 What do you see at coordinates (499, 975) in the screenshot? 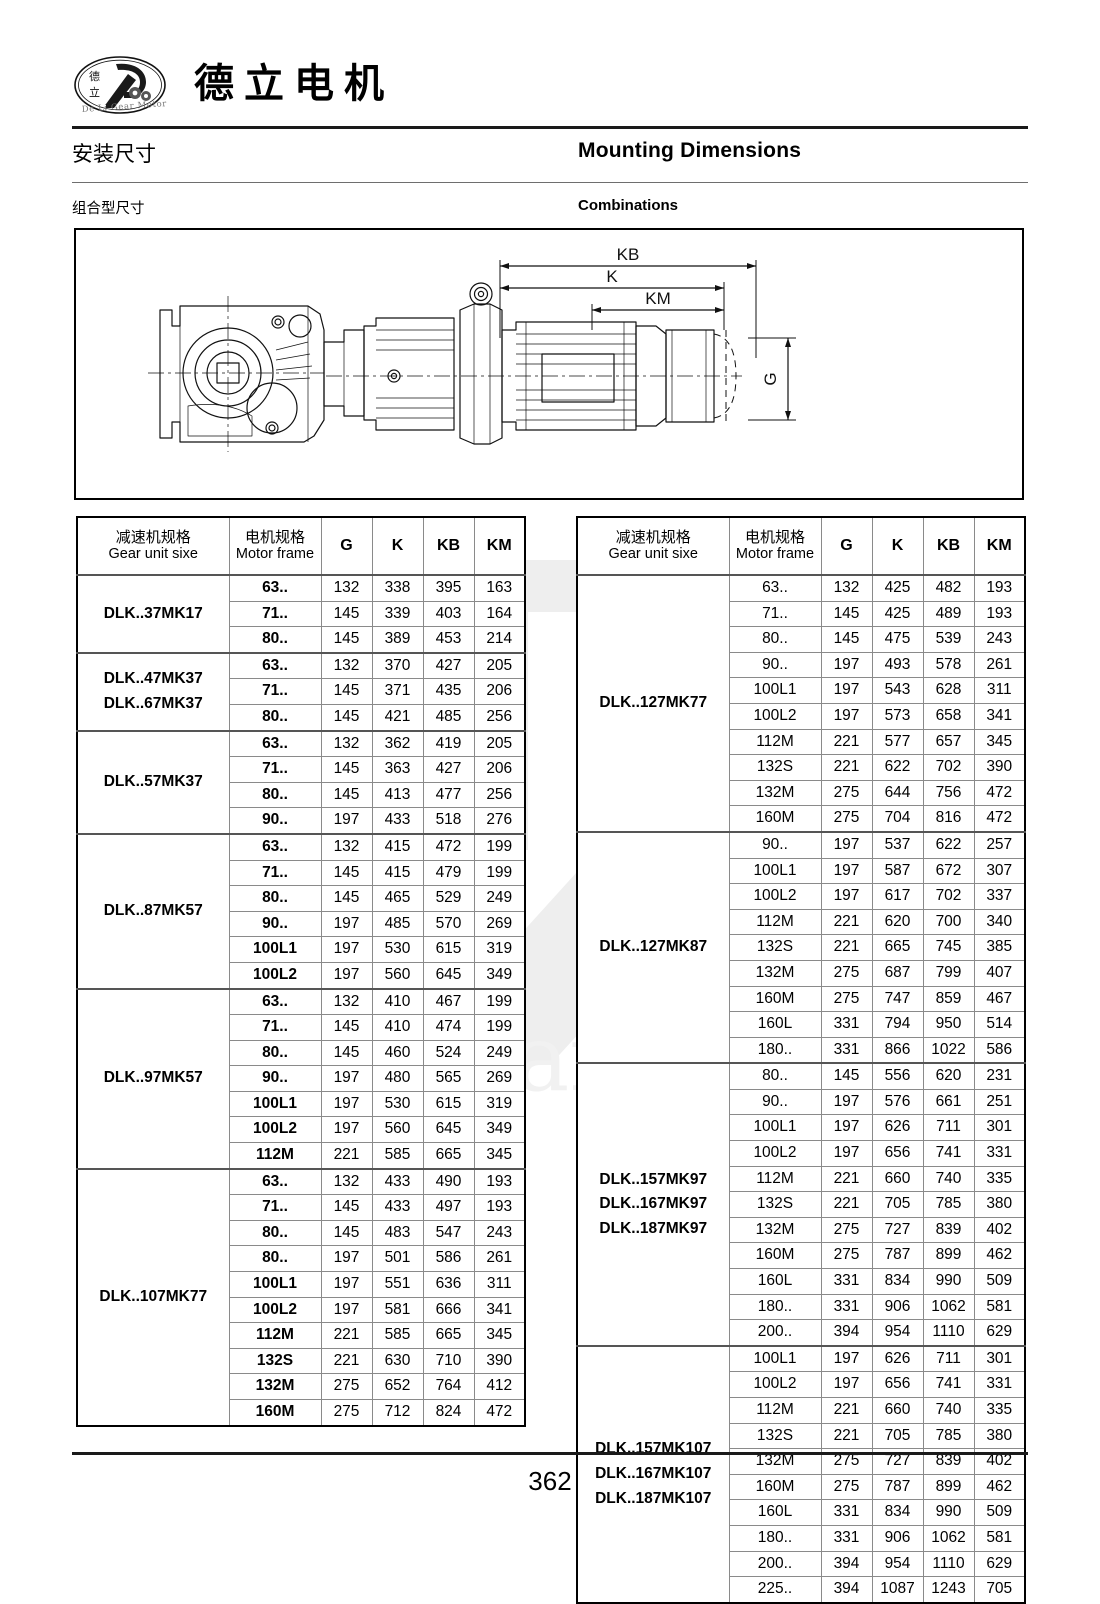
I see `value-cell-km: 349` at bounding box center [499, 975].